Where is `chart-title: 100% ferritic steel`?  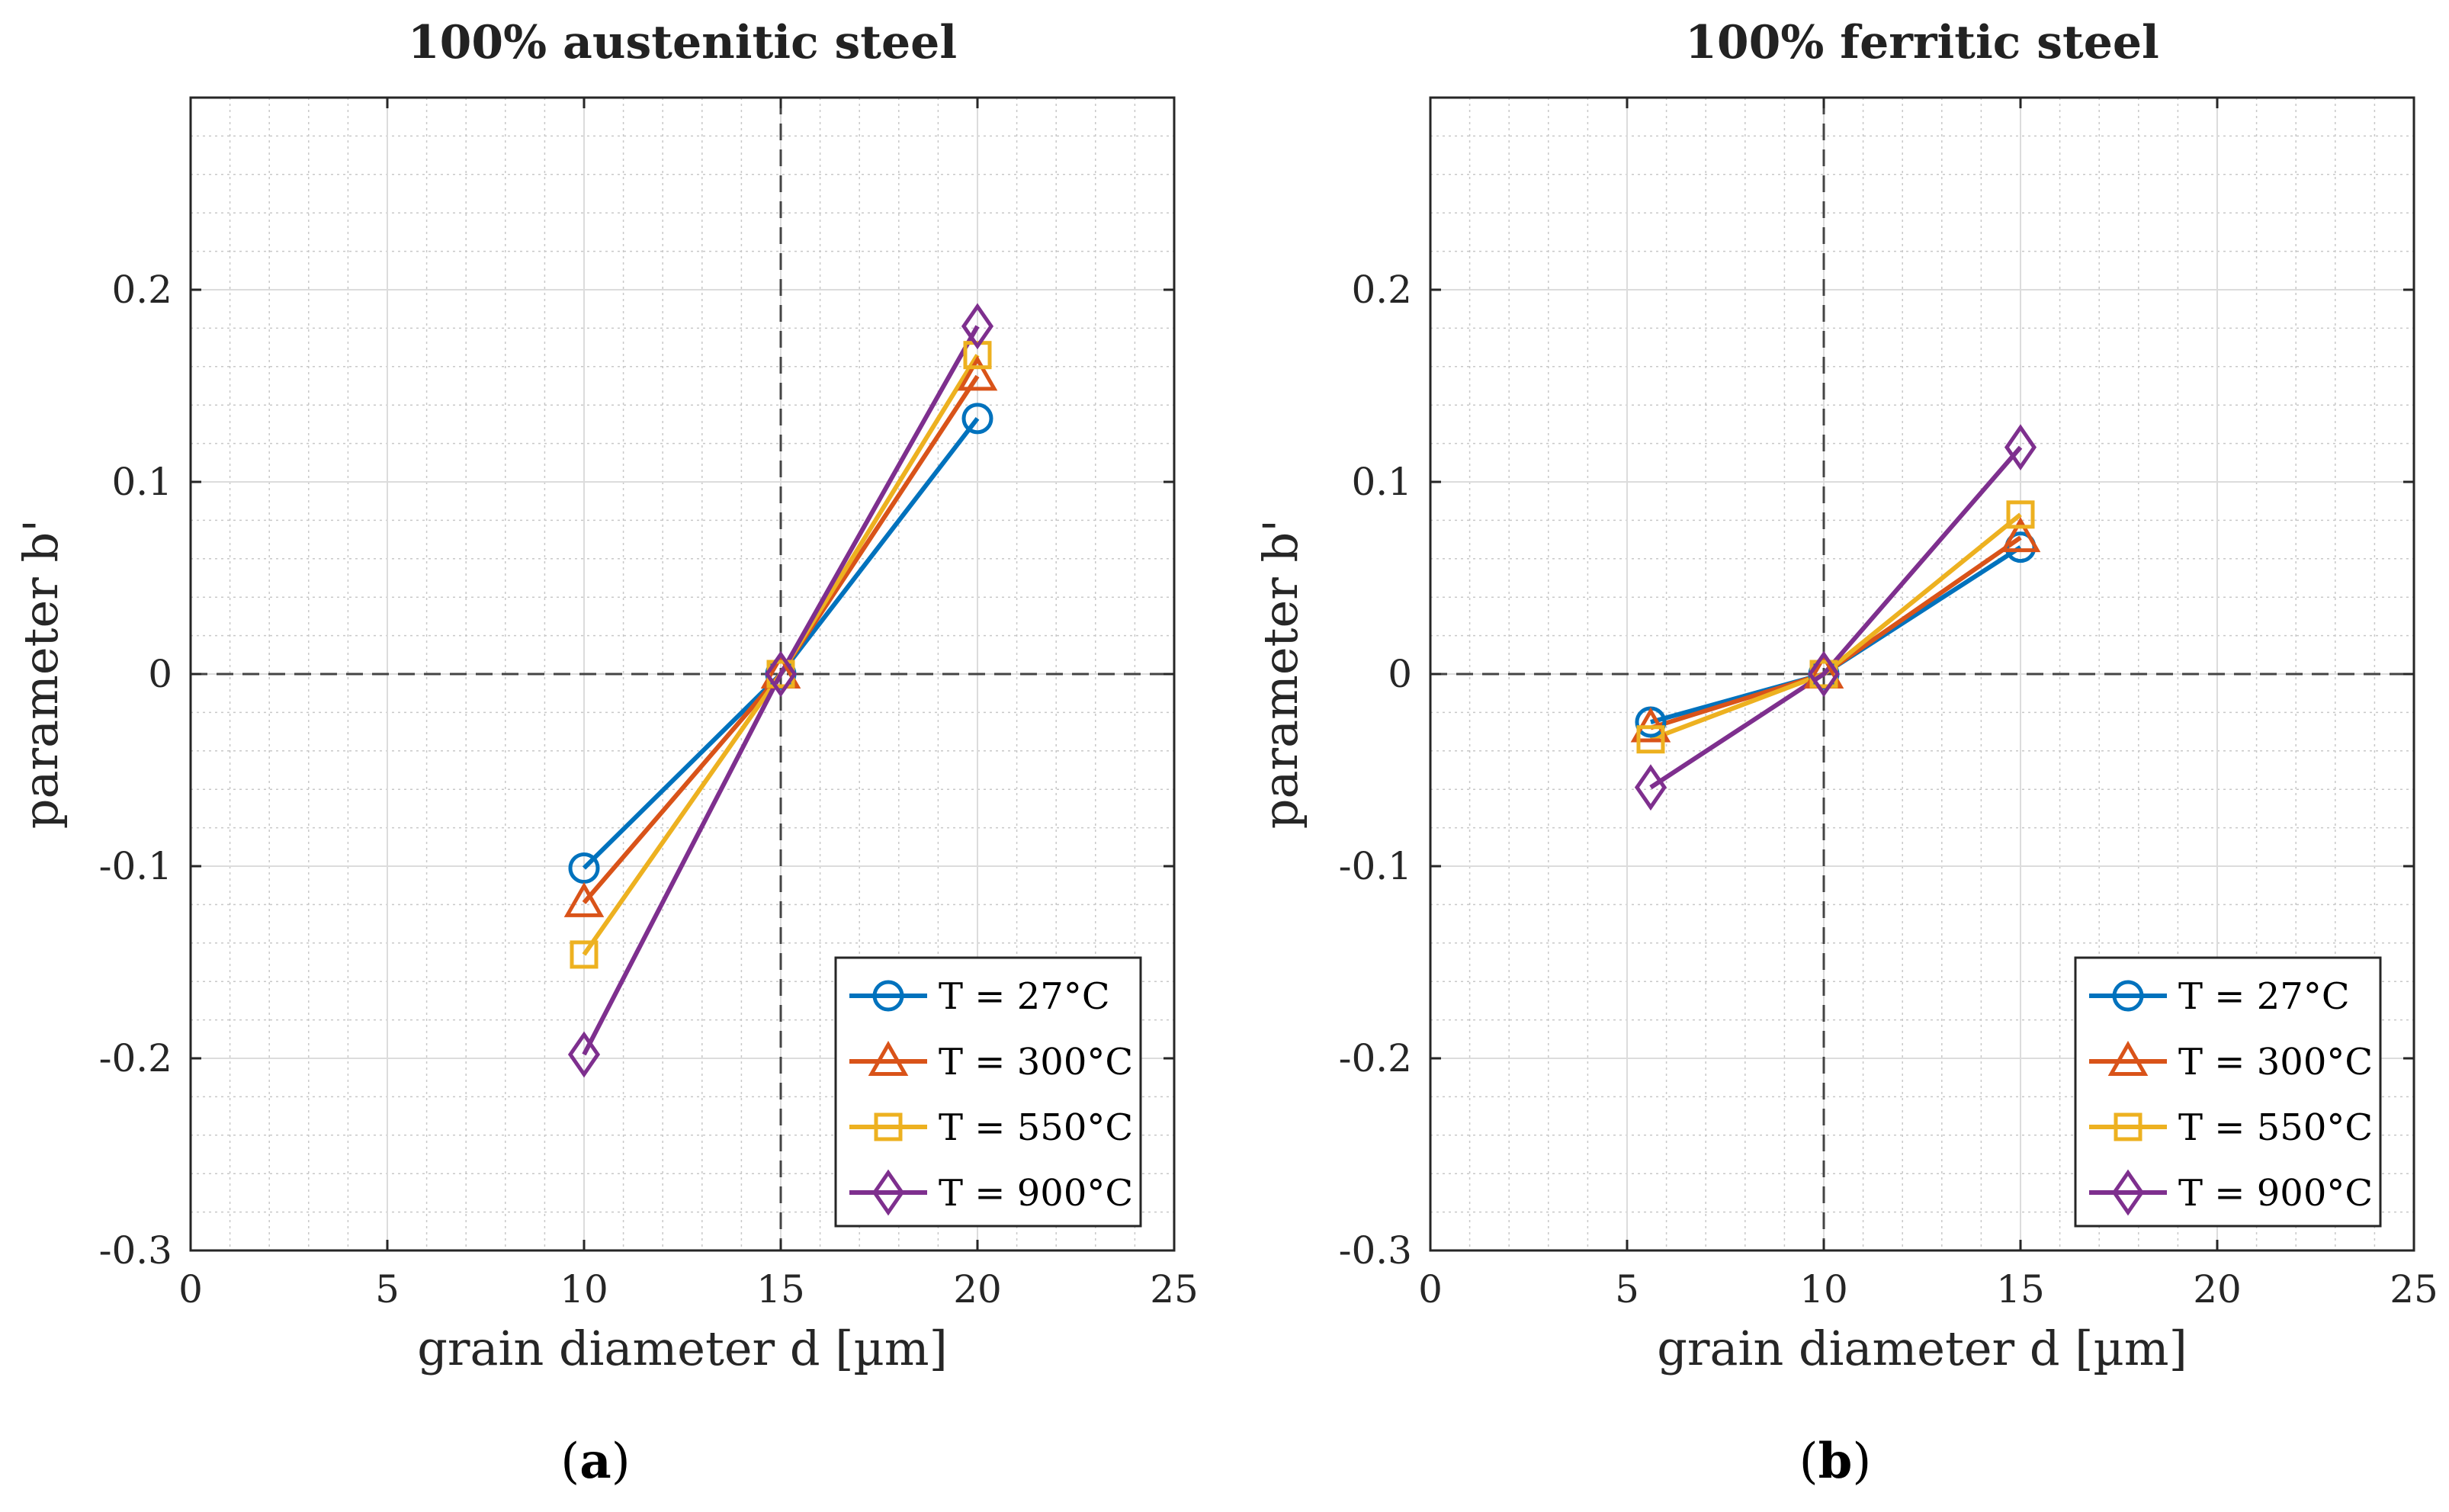 chart-title: 100% ferritic steel is located at coordinates (1922, 42).